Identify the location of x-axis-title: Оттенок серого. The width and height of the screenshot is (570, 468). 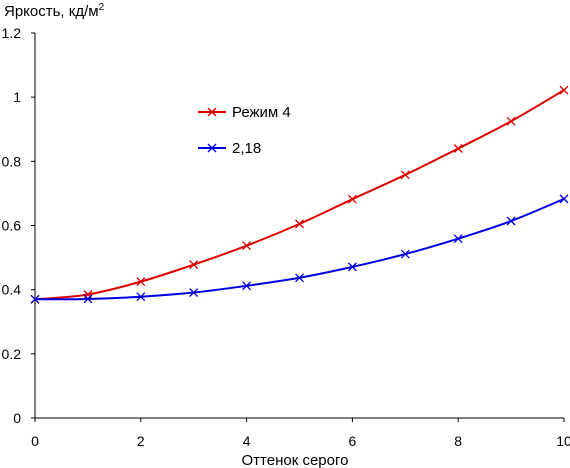
(295, 460).